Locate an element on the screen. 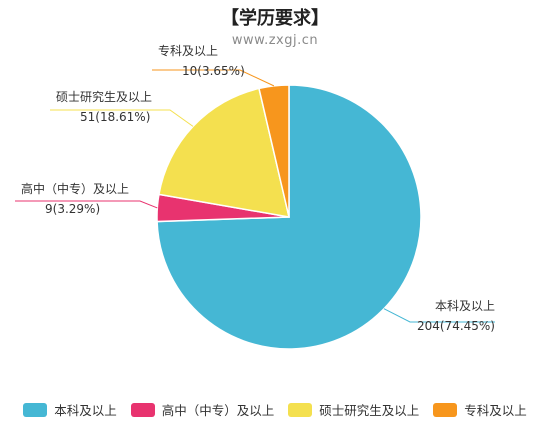 The height and width of the screenshot is (429, 550). chart-title: 【学历要求】 is located at coordinates (275, 18).